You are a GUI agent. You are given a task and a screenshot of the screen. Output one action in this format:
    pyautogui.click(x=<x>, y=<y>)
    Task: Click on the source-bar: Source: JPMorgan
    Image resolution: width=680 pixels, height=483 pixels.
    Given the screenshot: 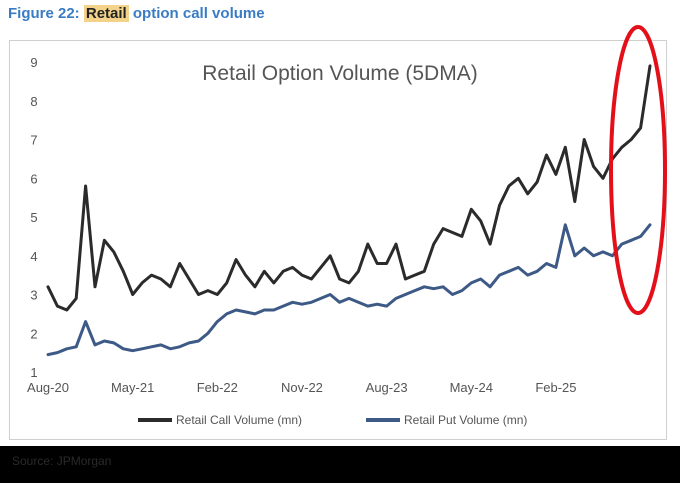 What is the action you would take?
    pyautogui.click(x=340, y=464)
    